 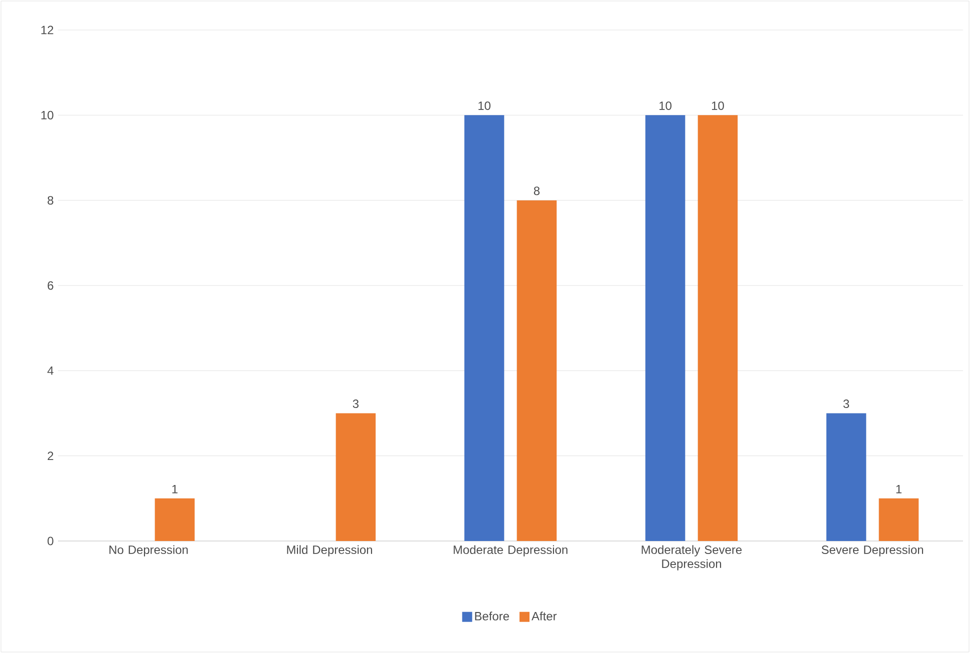 What do you see at coordinates (51, 200) in the screenshot?
I see `y-tick-label: 8` at bounding box center [51, 200].